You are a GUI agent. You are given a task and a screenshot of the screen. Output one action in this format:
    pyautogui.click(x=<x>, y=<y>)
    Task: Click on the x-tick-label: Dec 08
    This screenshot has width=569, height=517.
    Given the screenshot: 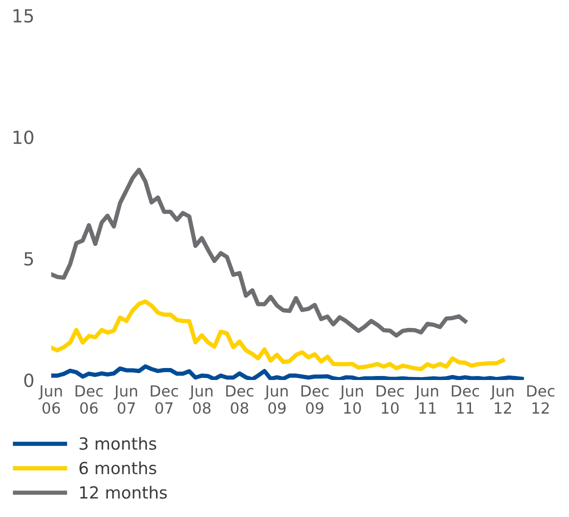 What is the action you would take?
    pyautogui.click(x=240, y=399)
    